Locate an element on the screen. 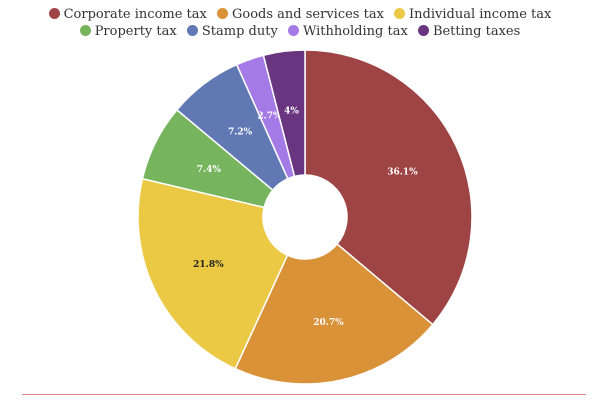  slice-goods-and-services-tax is located at coordinates (334, 313).